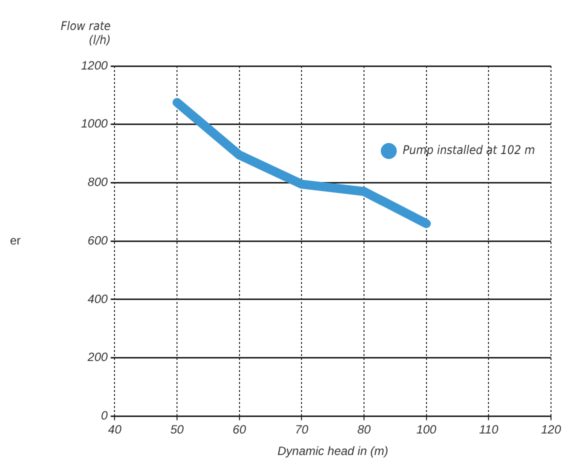  I want to click on y-tick-label: 0, so click(104, 415).